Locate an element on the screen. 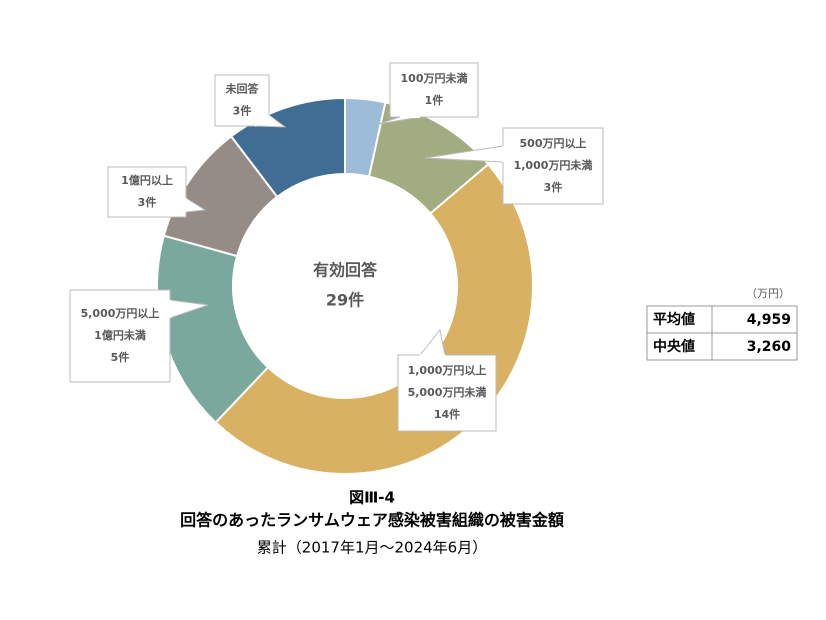 The height and width of the screenshot is (620, 826). summary-table is located at coordinates (722, 333).